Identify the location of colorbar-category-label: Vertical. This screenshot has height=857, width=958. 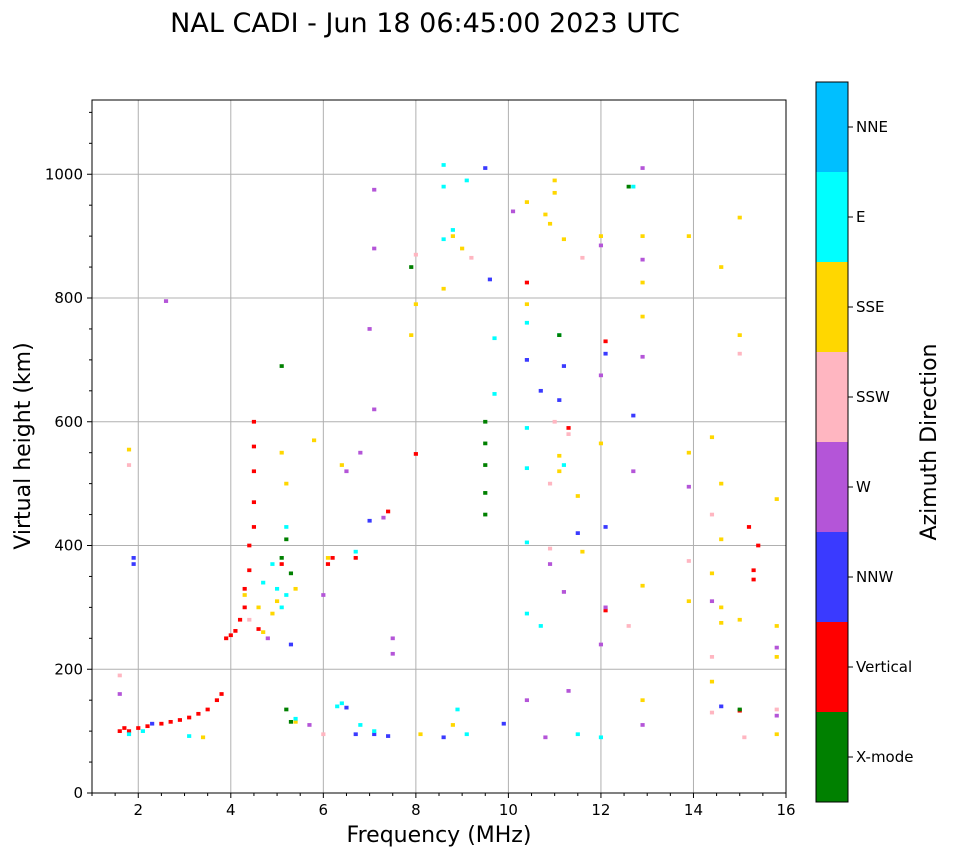
(884, 667).